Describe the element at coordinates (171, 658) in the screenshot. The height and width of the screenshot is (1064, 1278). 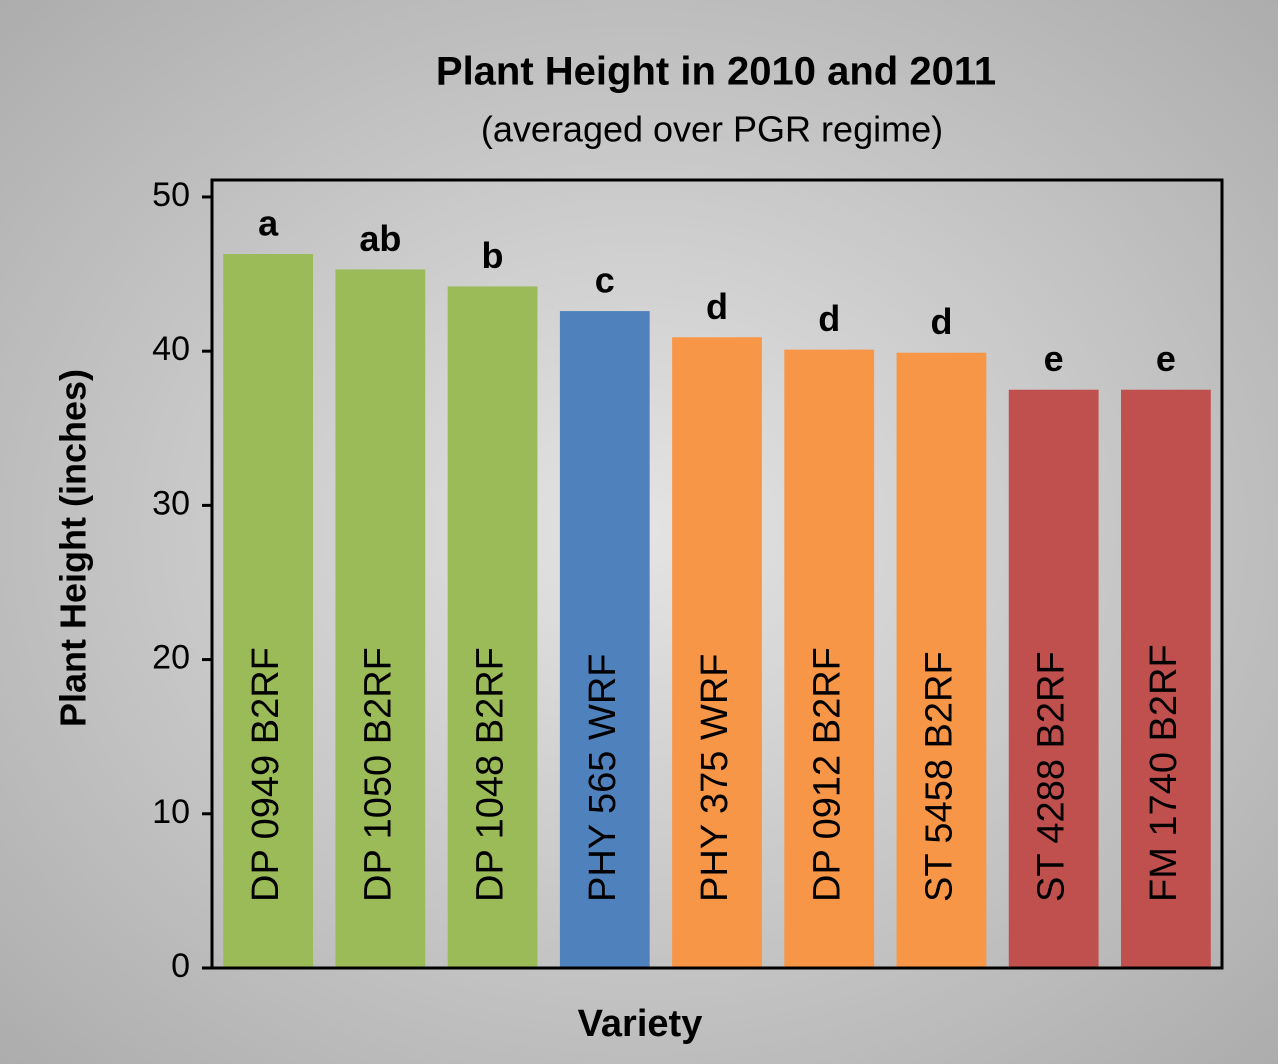
I see `y-tick-label: 20` at that location.